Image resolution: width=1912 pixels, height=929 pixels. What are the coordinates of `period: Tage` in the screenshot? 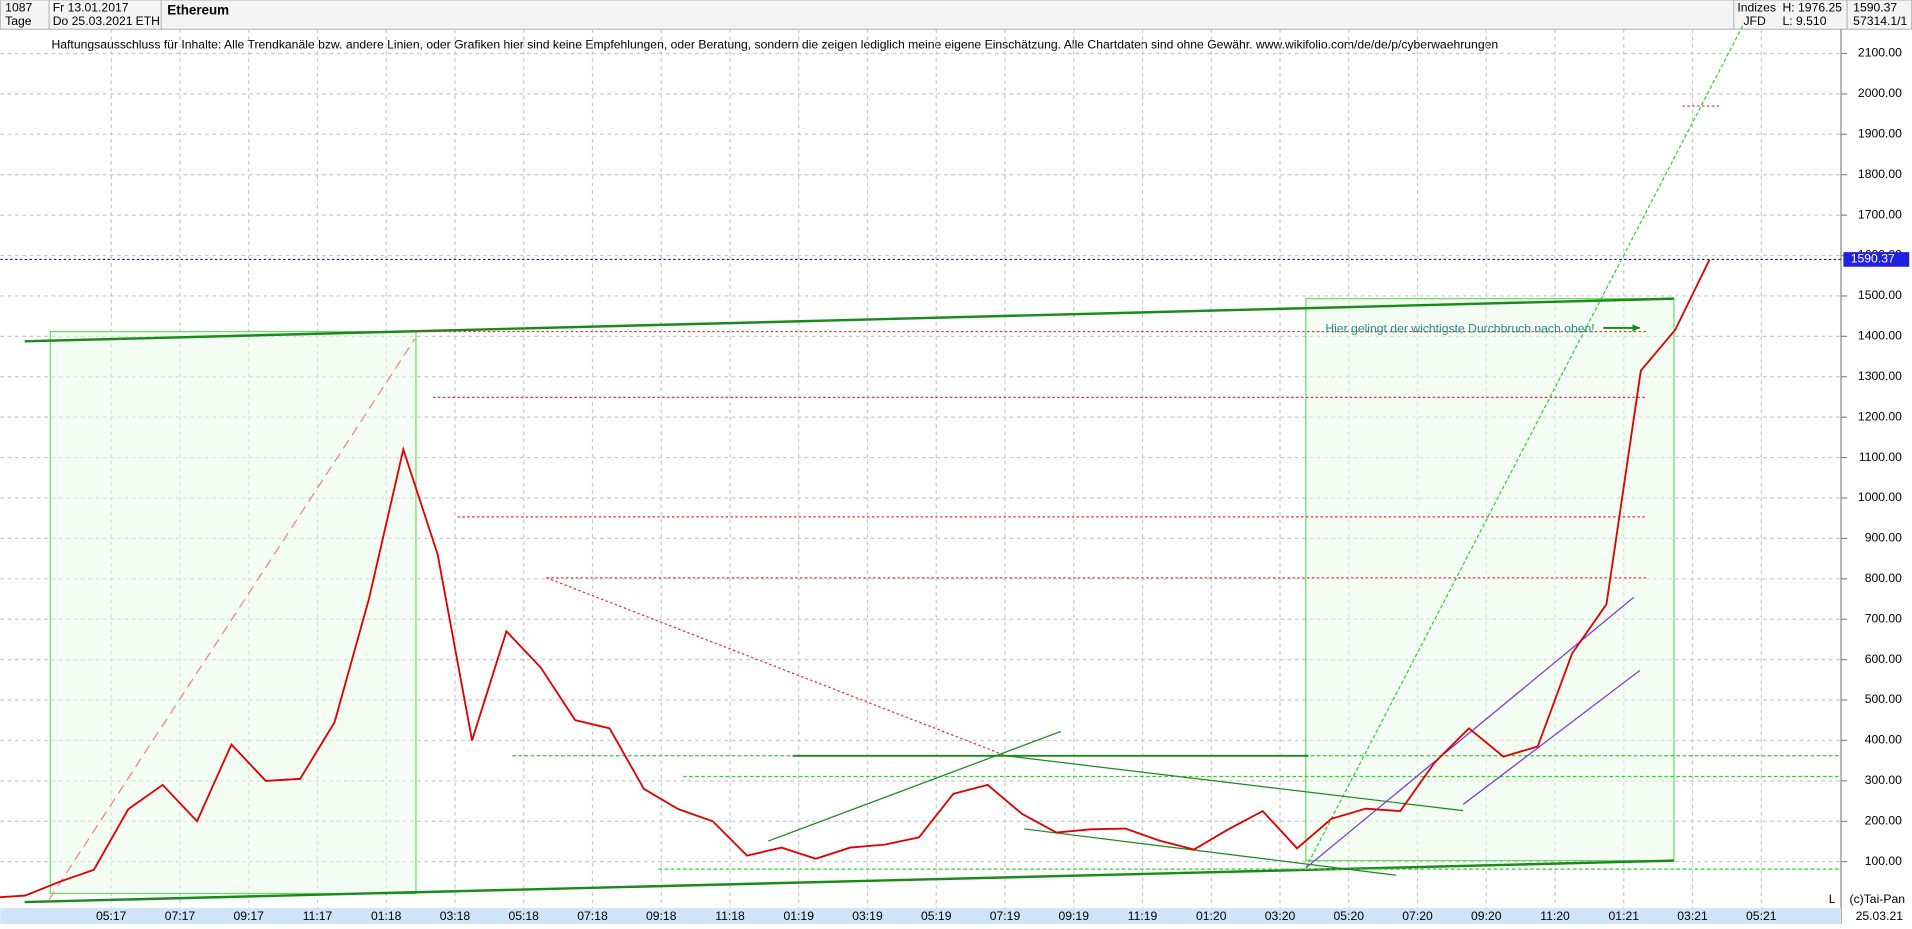 It's located at (18, 21).